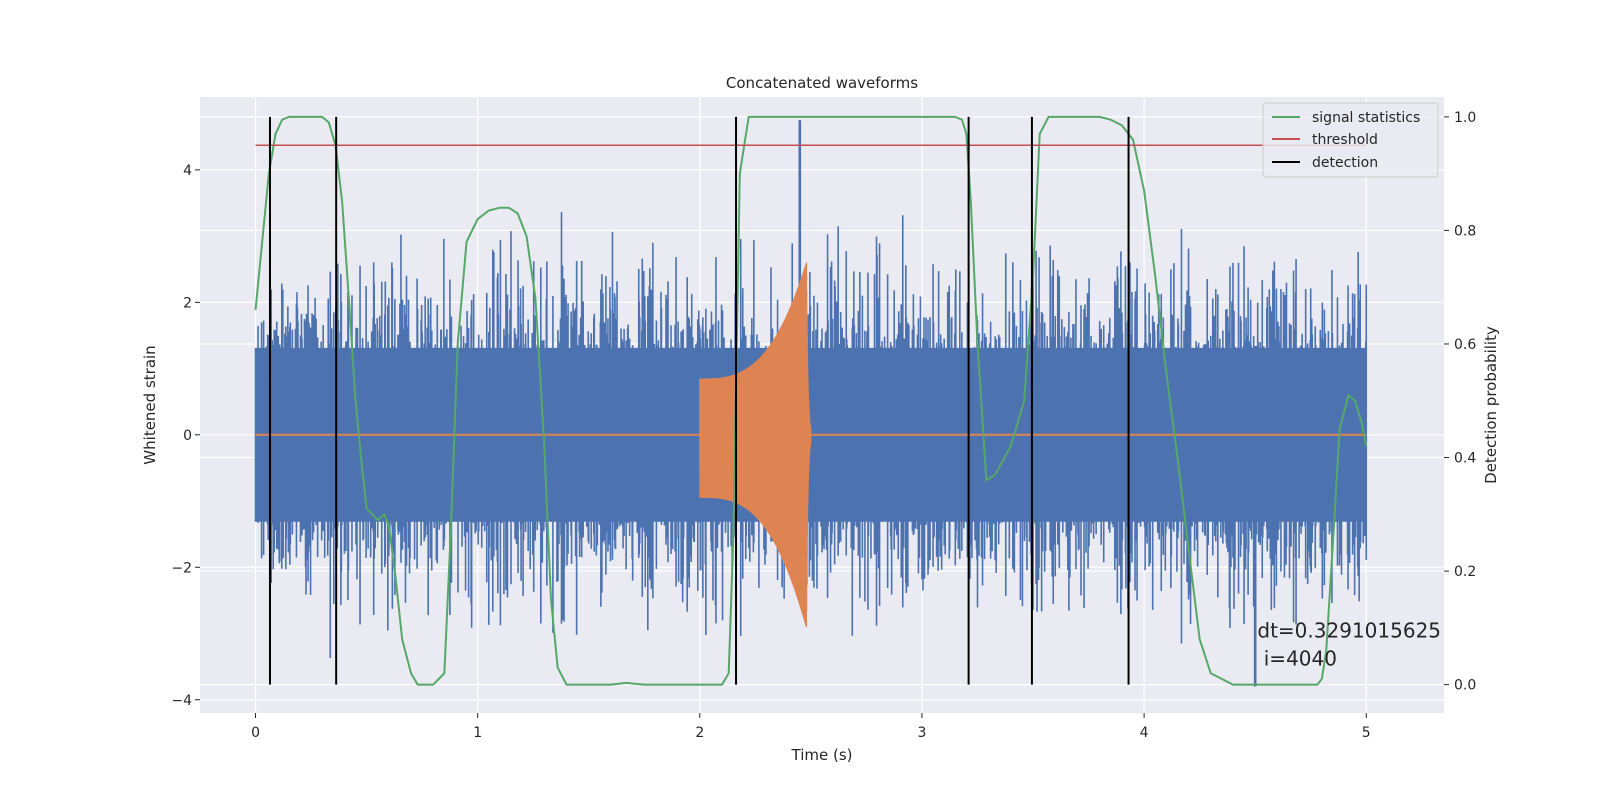 This screenshot has width=1600, height=800. Describe the element at coordinates (1297, 659) in the screenshot. I see `annotation-i: i=4040` at that location.